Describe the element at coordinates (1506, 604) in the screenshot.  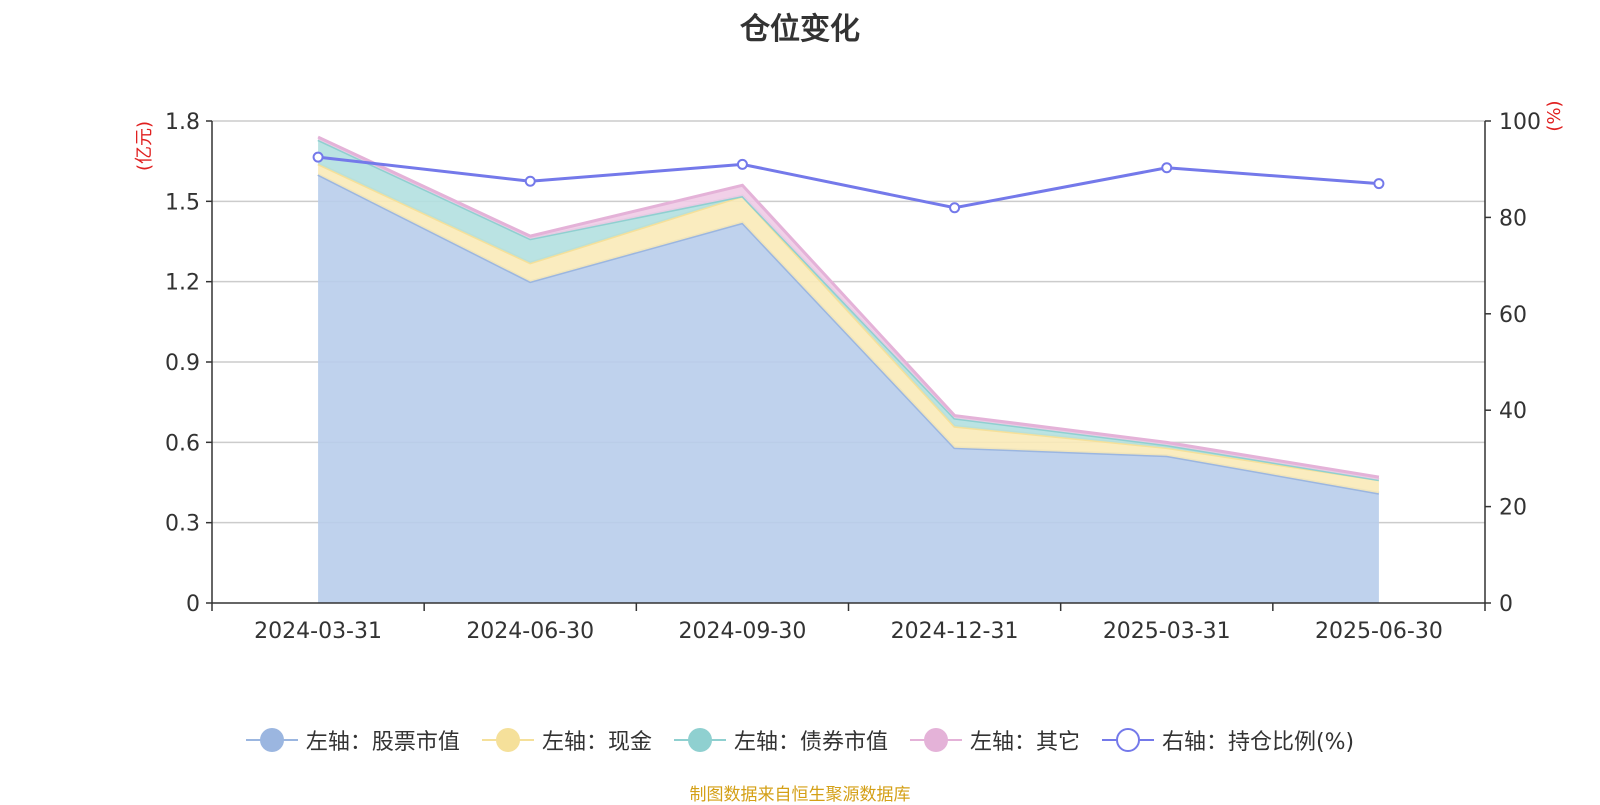
I see `right-tick-label: 0` at that location.